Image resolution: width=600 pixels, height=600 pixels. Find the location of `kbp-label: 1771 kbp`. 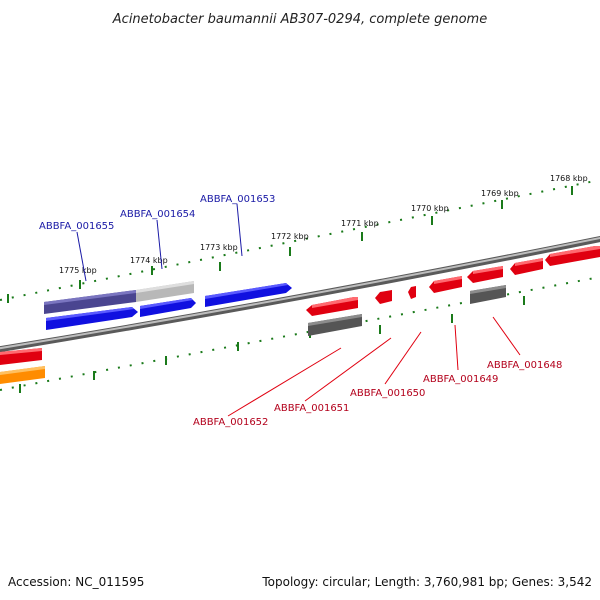

kbp-label: 1771 kbp is located at coordinates (360, 223).